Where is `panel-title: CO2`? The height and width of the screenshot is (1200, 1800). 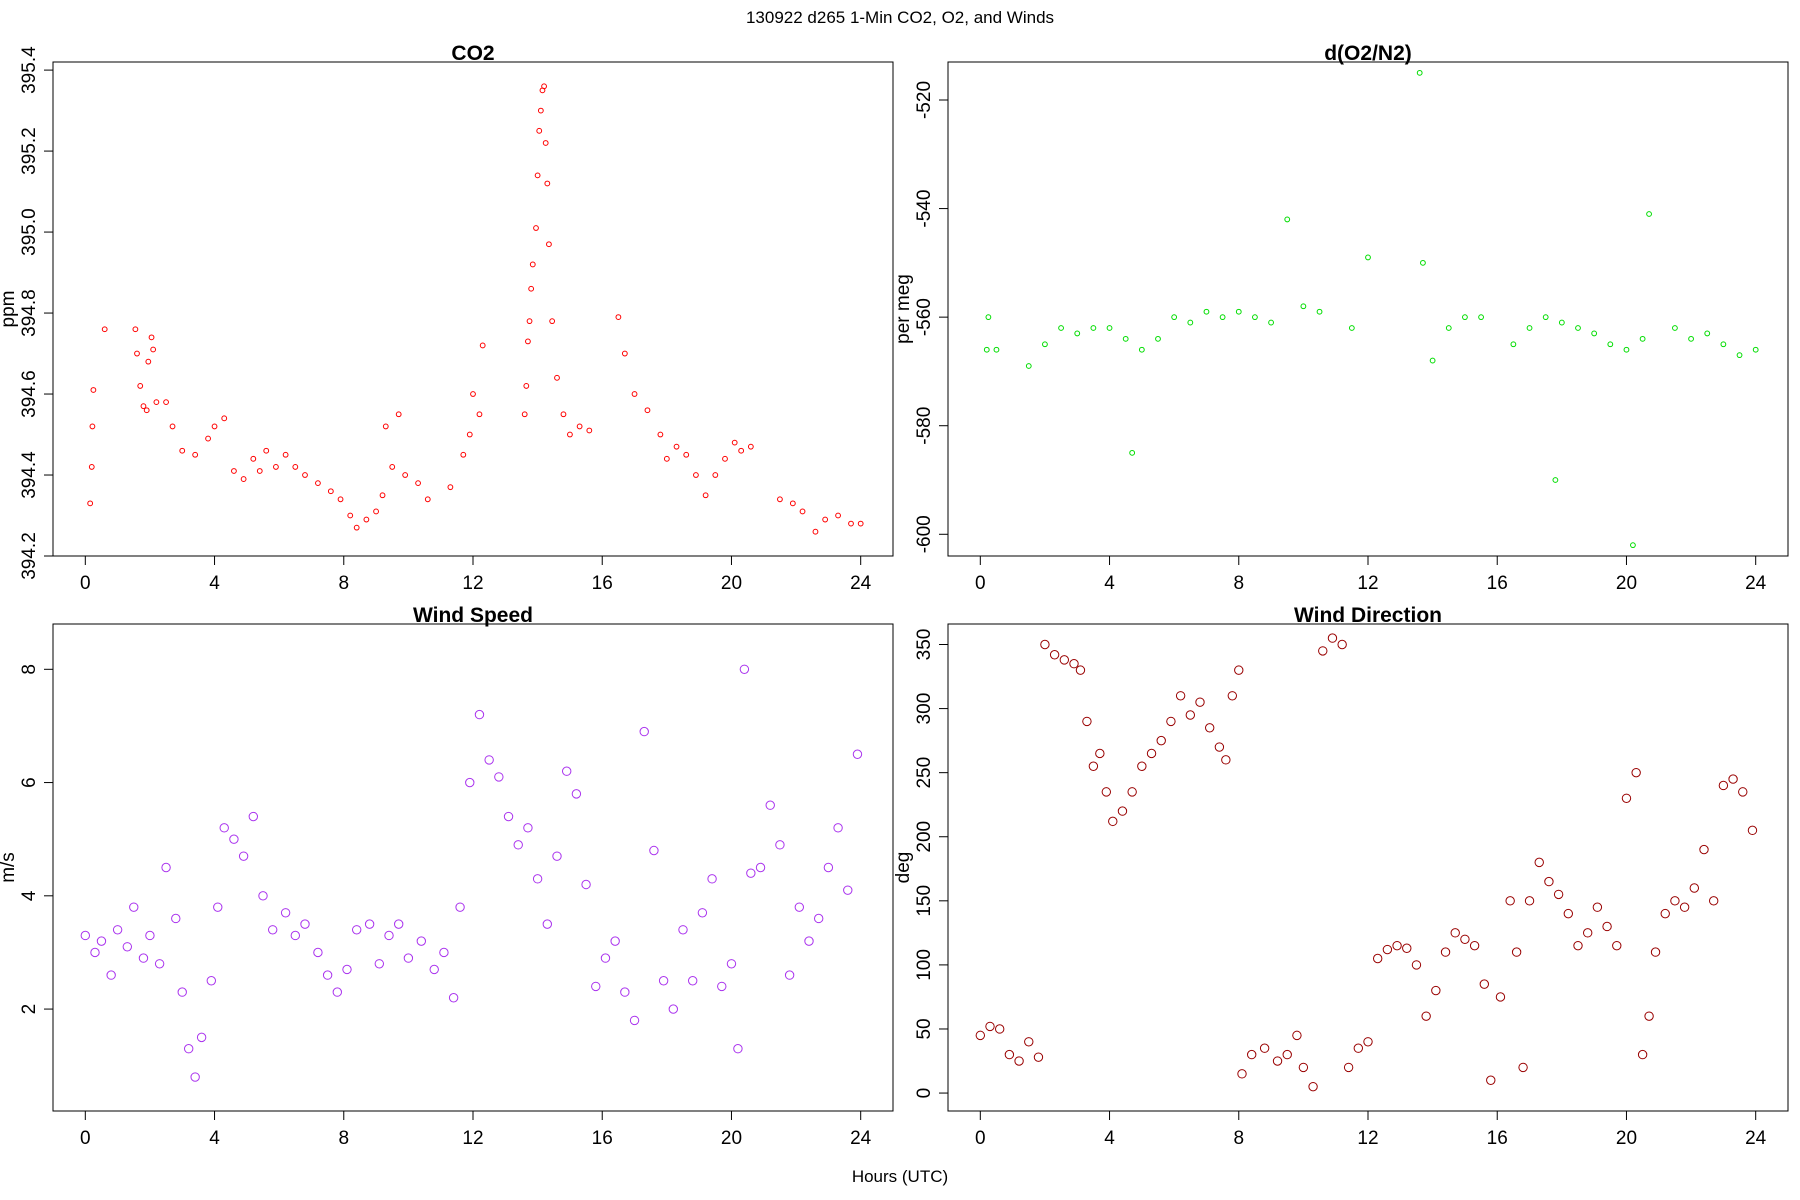
panel-title: CO2 is located at coordinates (472, 53).